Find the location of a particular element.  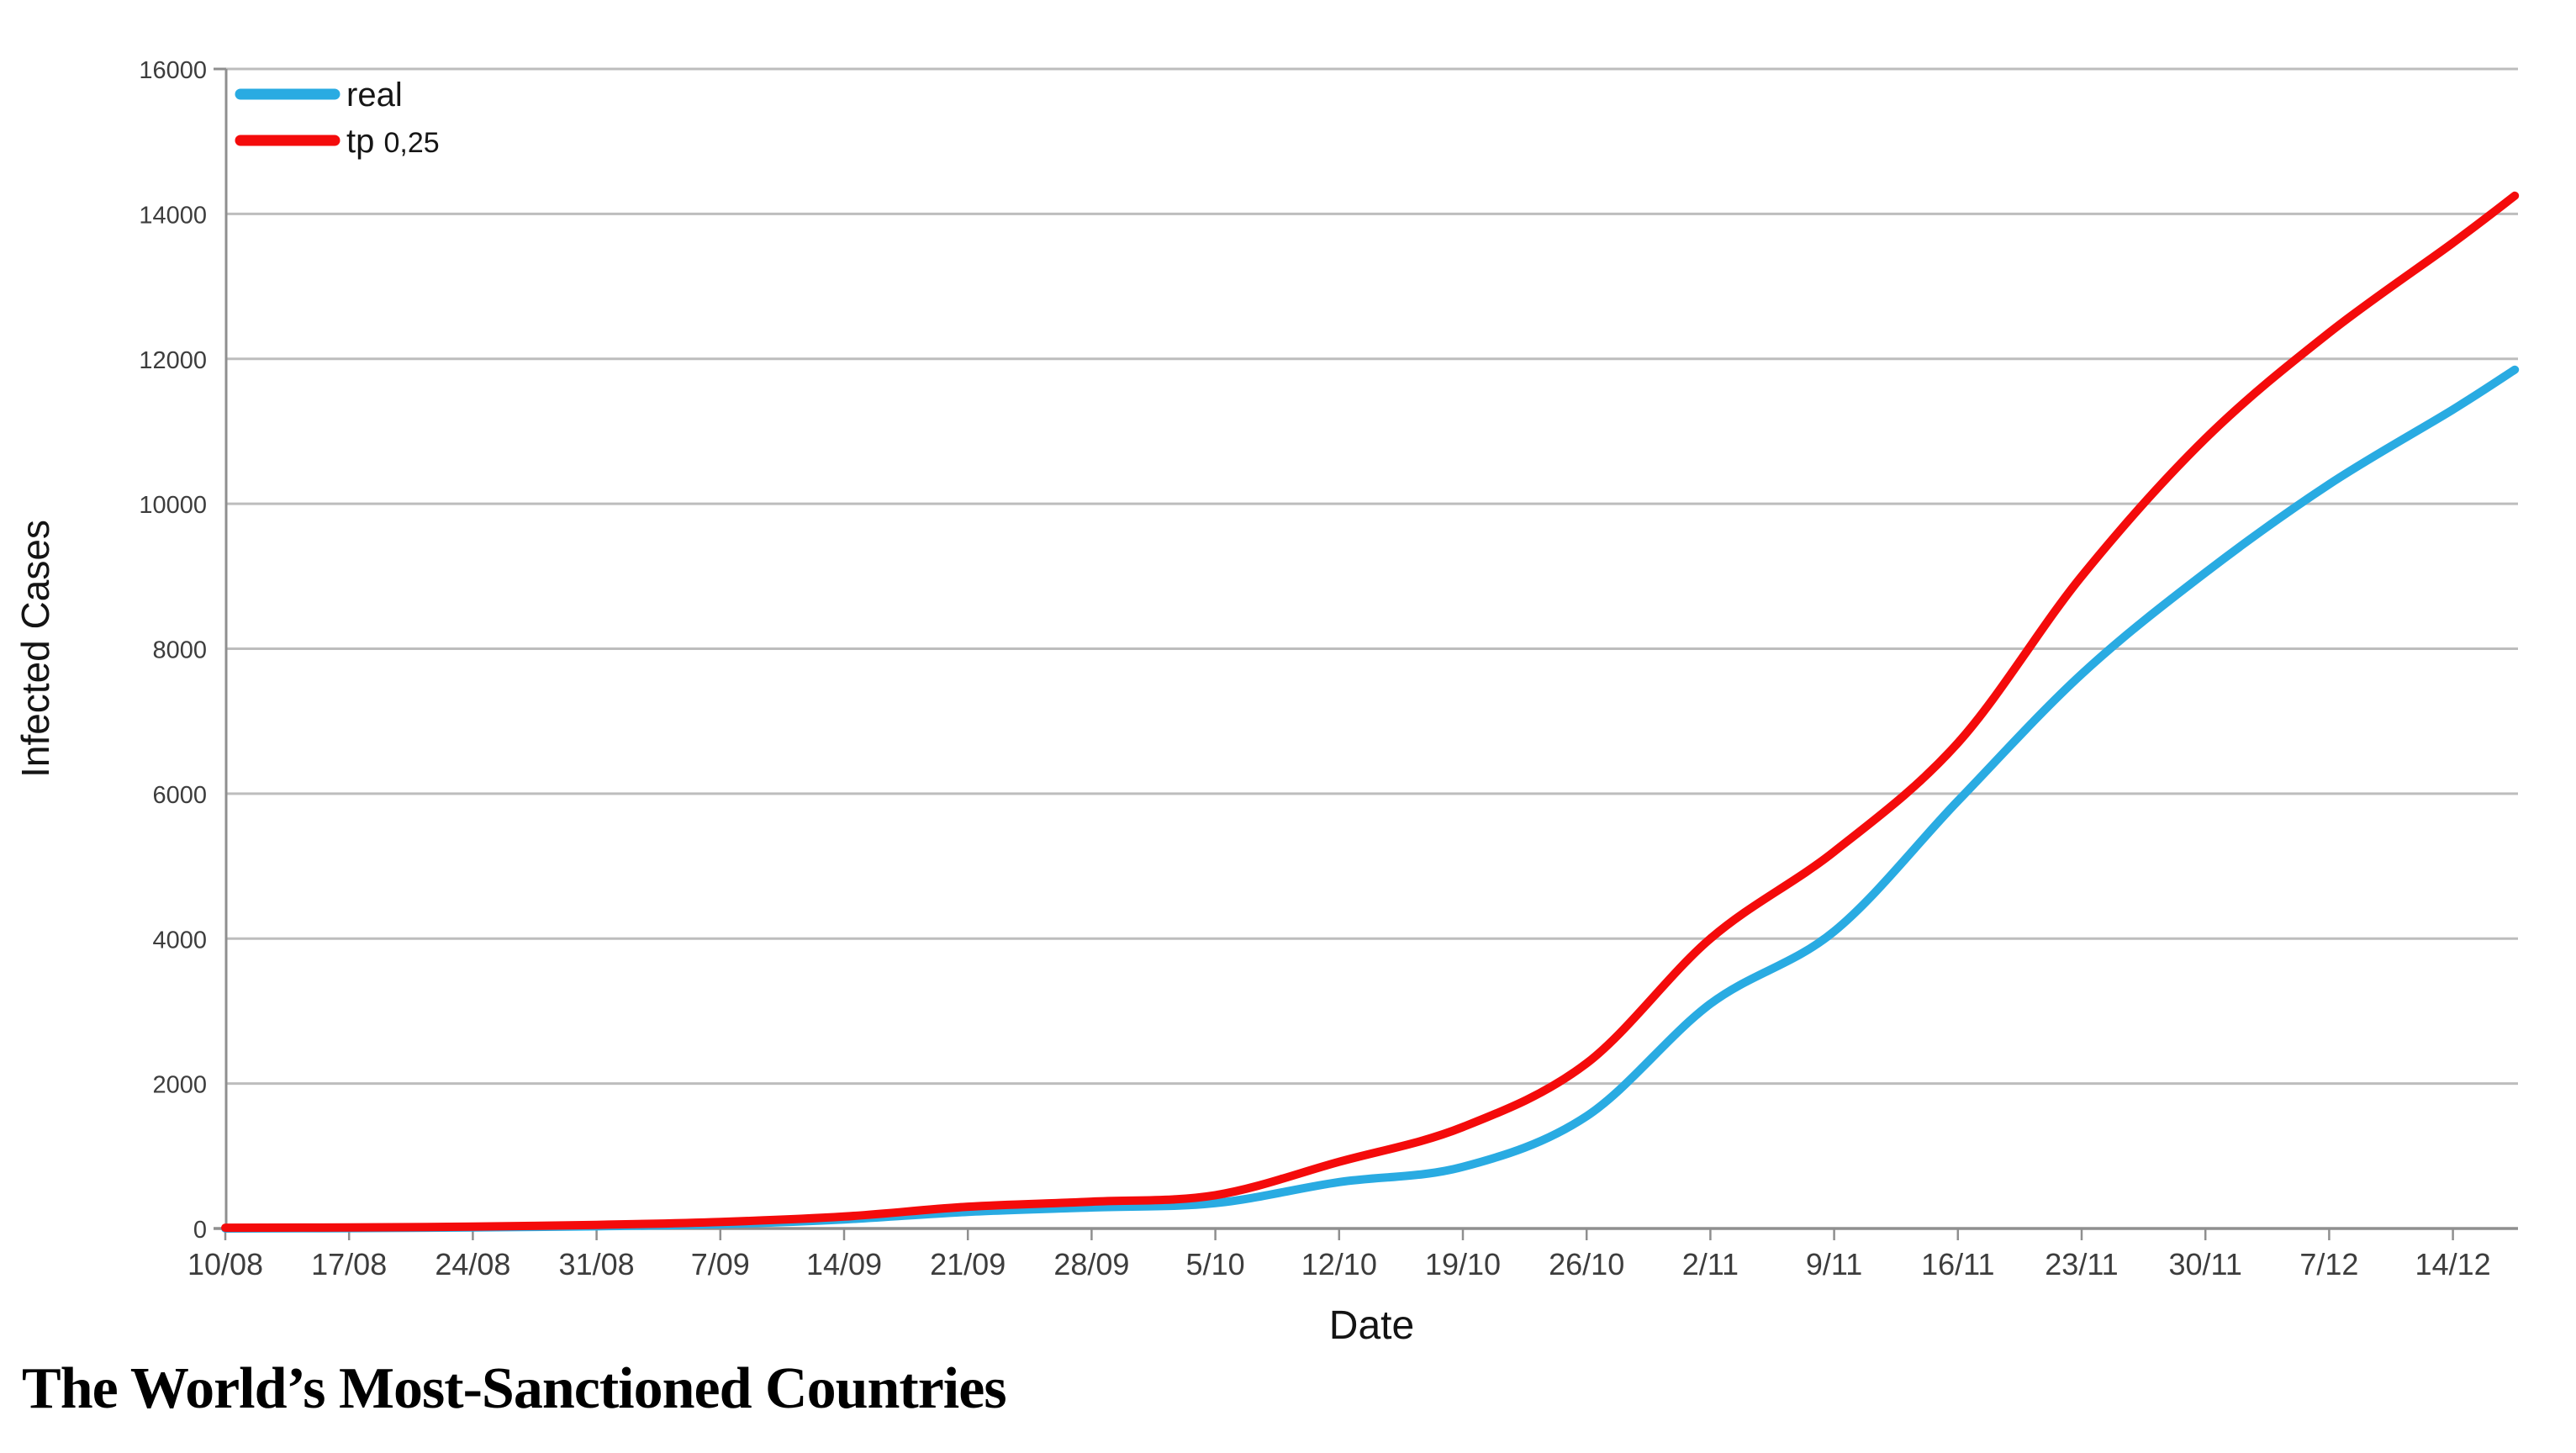

y-tick-label: 14000 is located at coordinates (173, 215).